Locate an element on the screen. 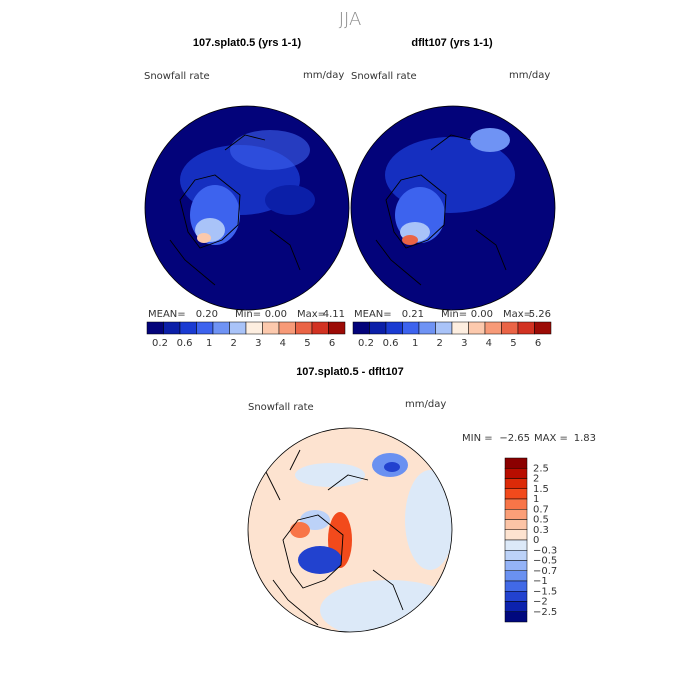 This screenshot has width=700, height=700. colorbar-label: −2 is located at coordinates (540, 602).